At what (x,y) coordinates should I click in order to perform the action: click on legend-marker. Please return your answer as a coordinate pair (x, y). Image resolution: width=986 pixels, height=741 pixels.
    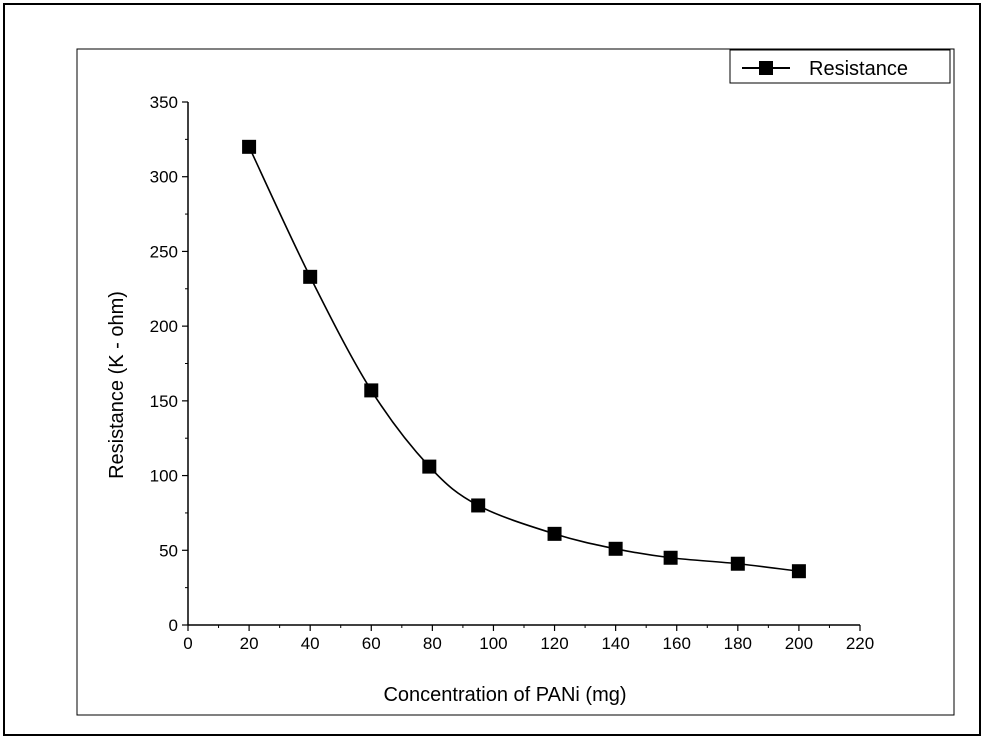
    Looking at the image, I should click on (766, 68).